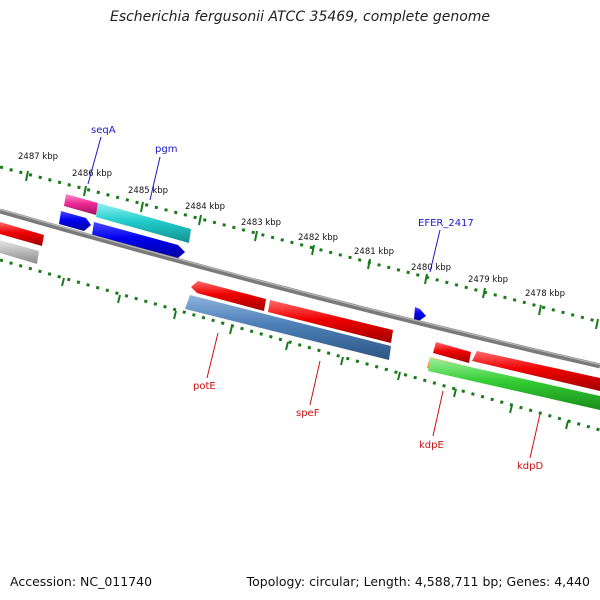  Describe the element at coordinates (438, 413) in the screenshot. I see `leader-line-kdpE` at that location.